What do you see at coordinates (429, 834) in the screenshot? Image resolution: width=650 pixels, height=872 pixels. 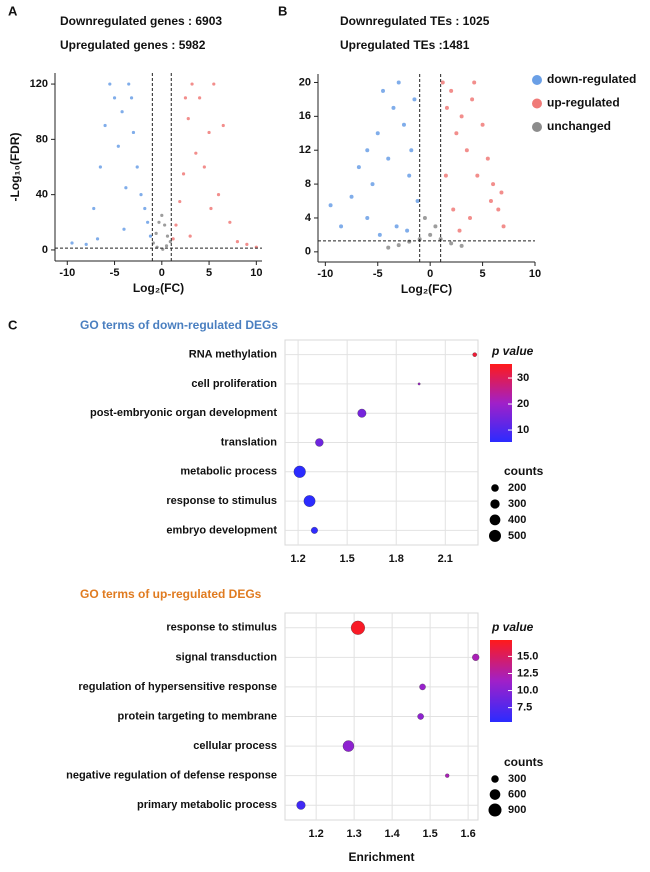 I see `x-tick-label: 1.5` at bounding box center [429, 834].